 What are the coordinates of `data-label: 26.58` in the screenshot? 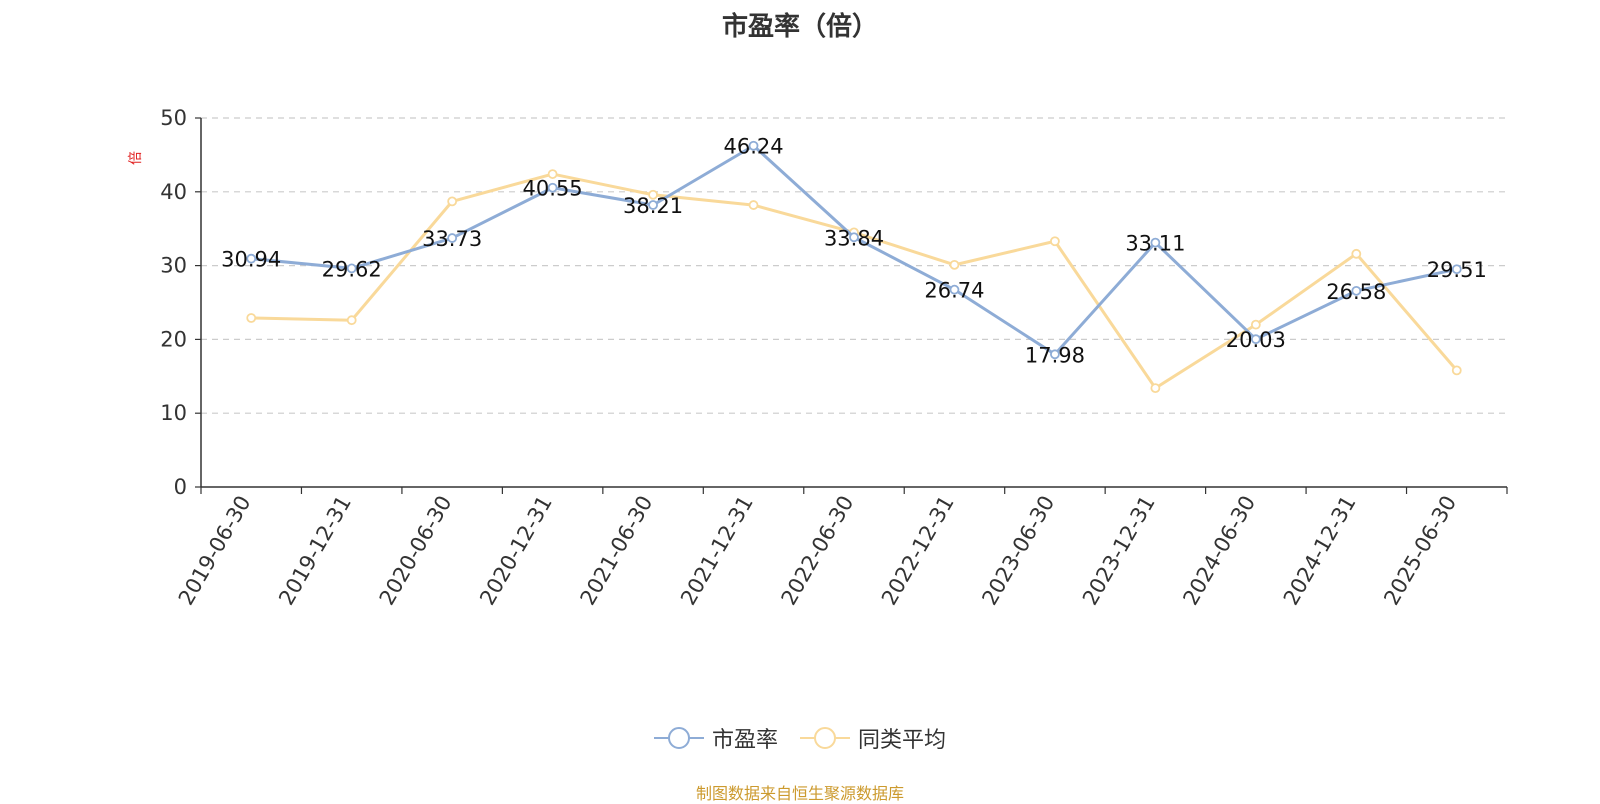 It's located at (1356, 292).